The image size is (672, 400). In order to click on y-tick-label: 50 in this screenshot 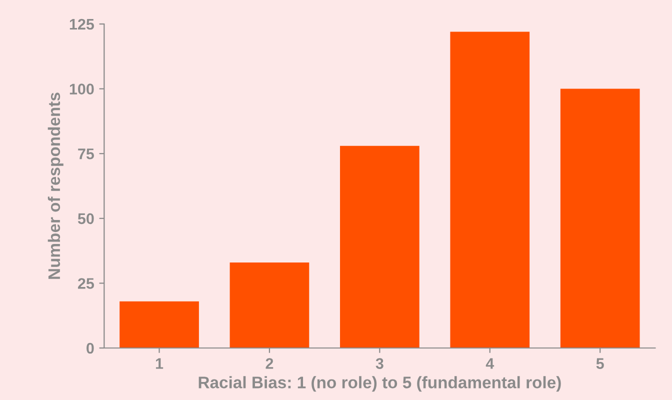, I will do `click(86, 218)`.